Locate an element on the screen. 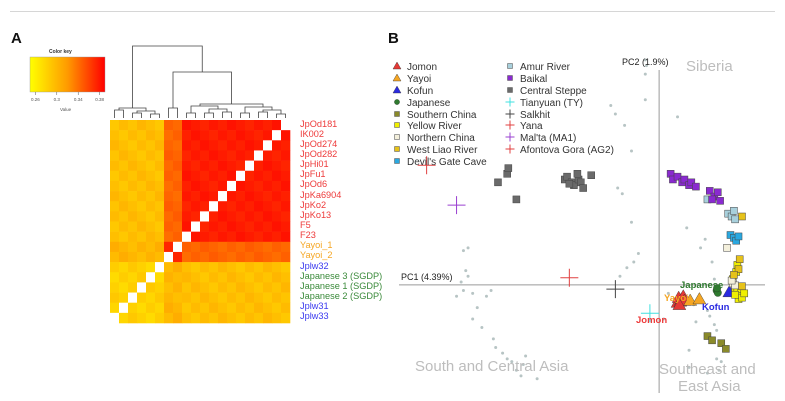  legend-item: Yayoi is located at coordinates (439, 79).